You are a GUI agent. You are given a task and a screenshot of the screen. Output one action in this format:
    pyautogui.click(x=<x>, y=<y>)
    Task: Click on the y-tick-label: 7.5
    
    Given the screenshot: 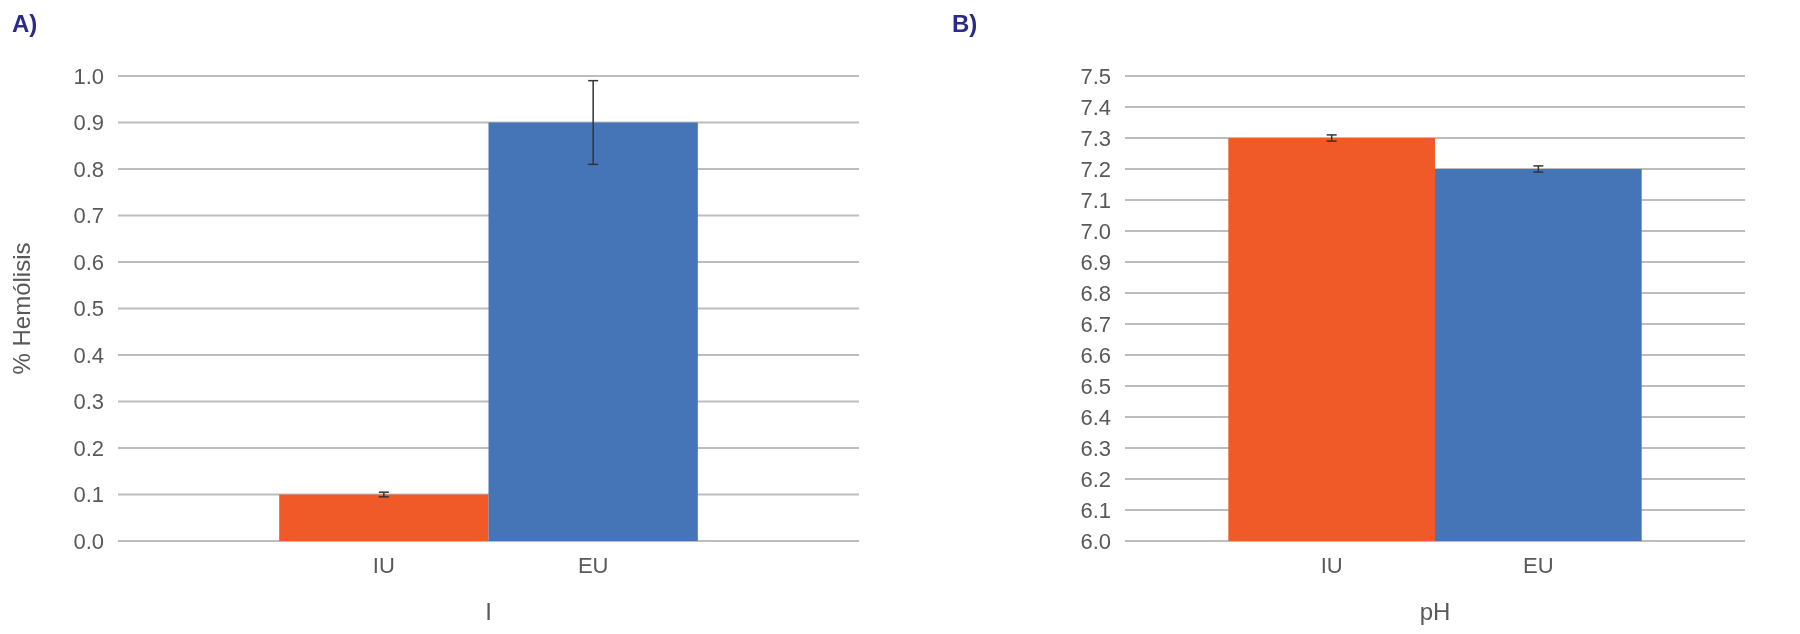 What is the action you would take?
    pyautogui.click(x=1095, y=76)
    